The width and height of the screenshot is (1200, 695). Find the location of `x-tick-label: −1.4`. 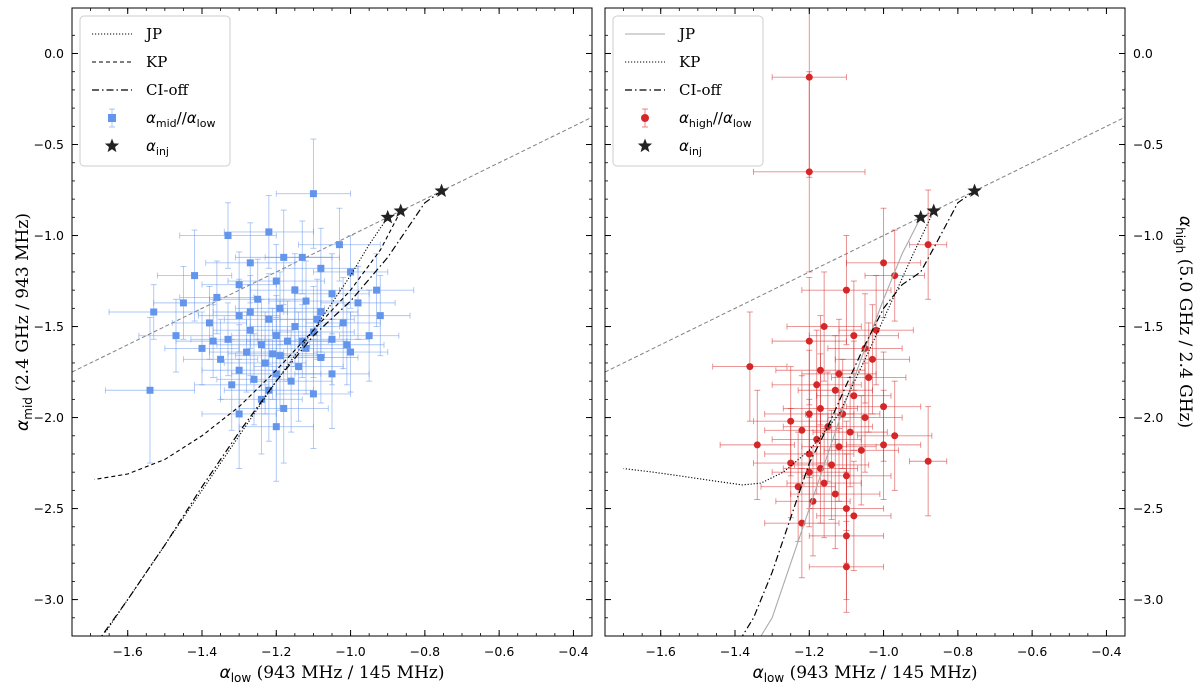

x-tick-label: −1.4 is located at coordinates (202, 651).